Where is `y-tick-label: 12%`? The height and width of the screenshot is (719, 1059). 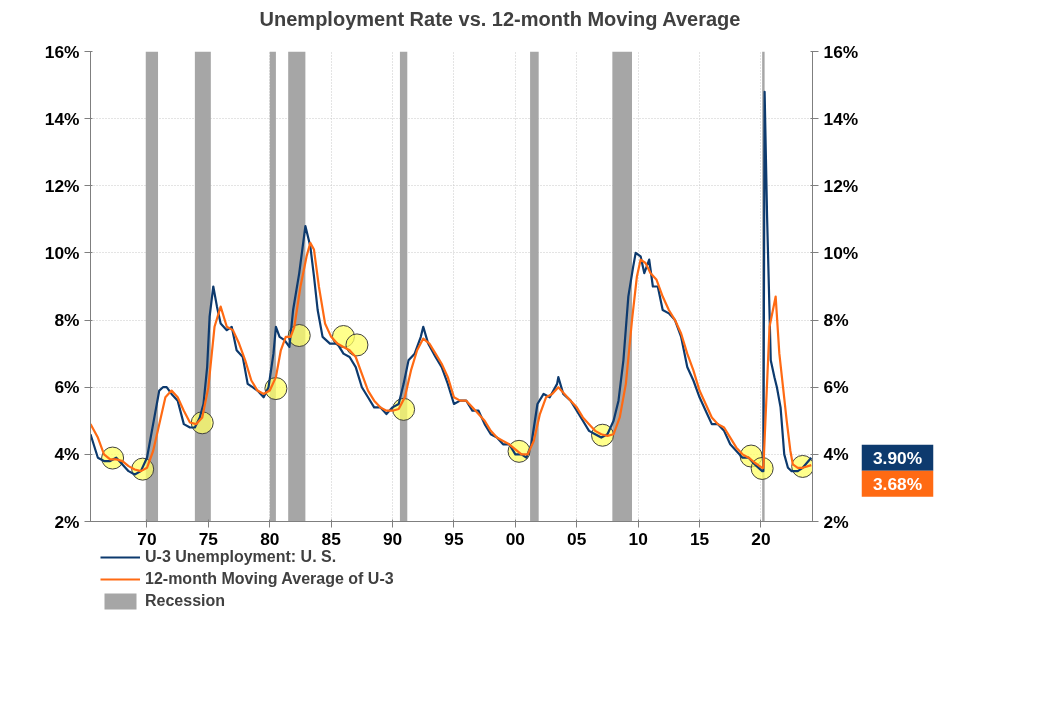
y-tick-label: 12% is located at coordinates (62, 185).